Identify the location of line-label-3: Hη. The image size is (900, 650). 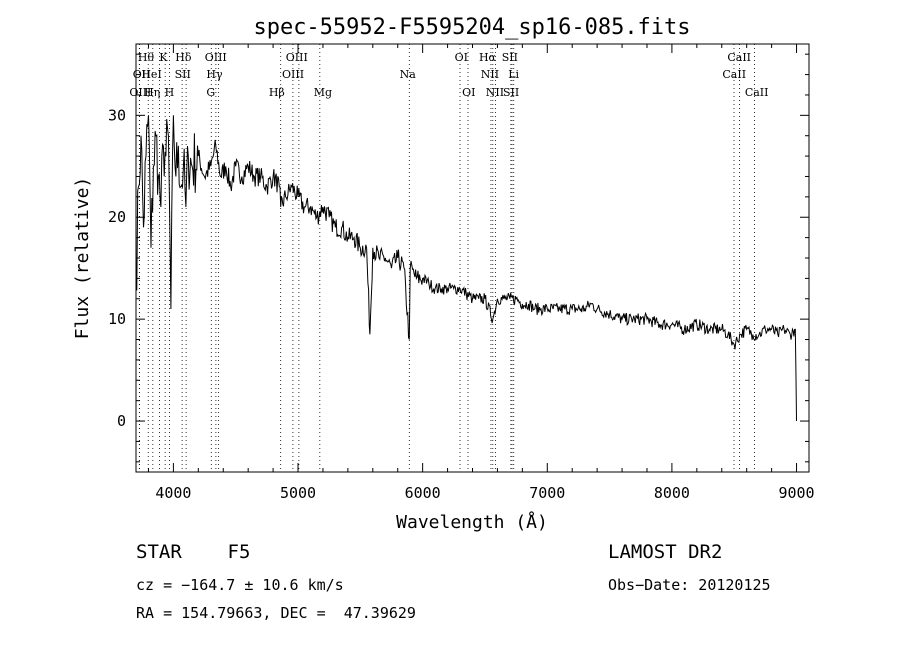
(152, 92).